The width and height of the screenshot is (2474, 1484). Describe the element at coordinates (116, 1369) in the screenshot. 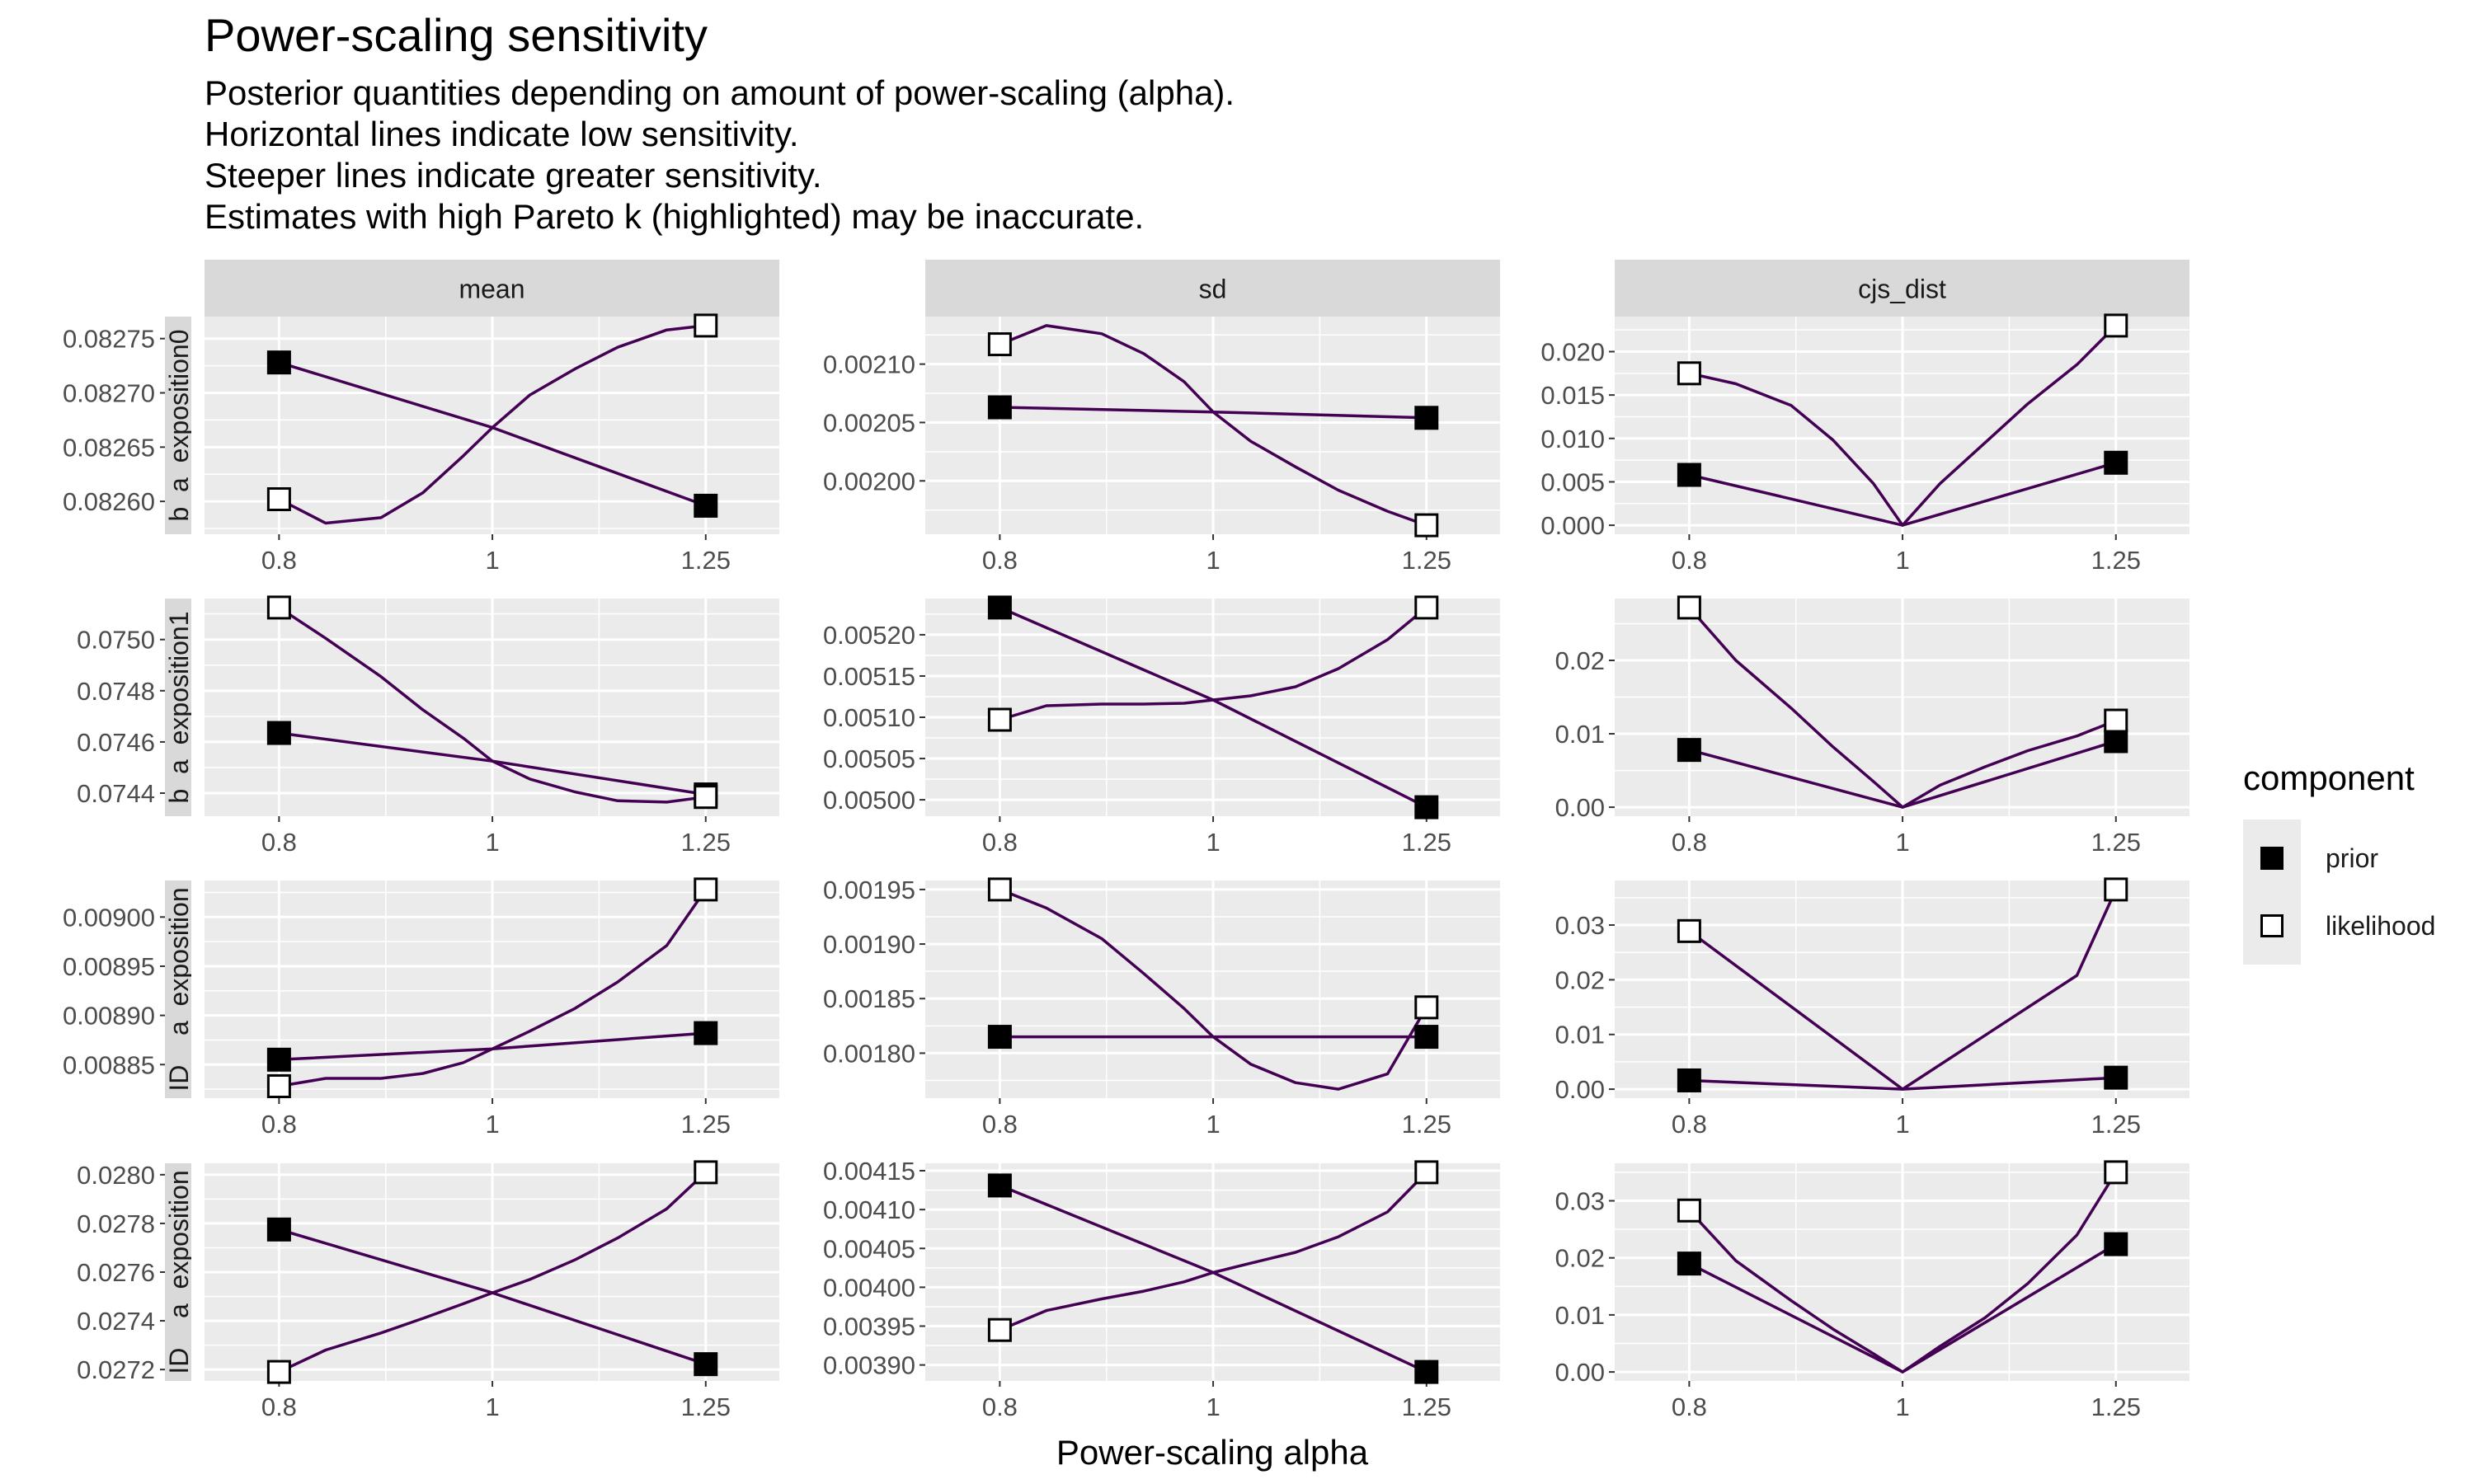

I see `y-tick-label: 0.0272` at that location.